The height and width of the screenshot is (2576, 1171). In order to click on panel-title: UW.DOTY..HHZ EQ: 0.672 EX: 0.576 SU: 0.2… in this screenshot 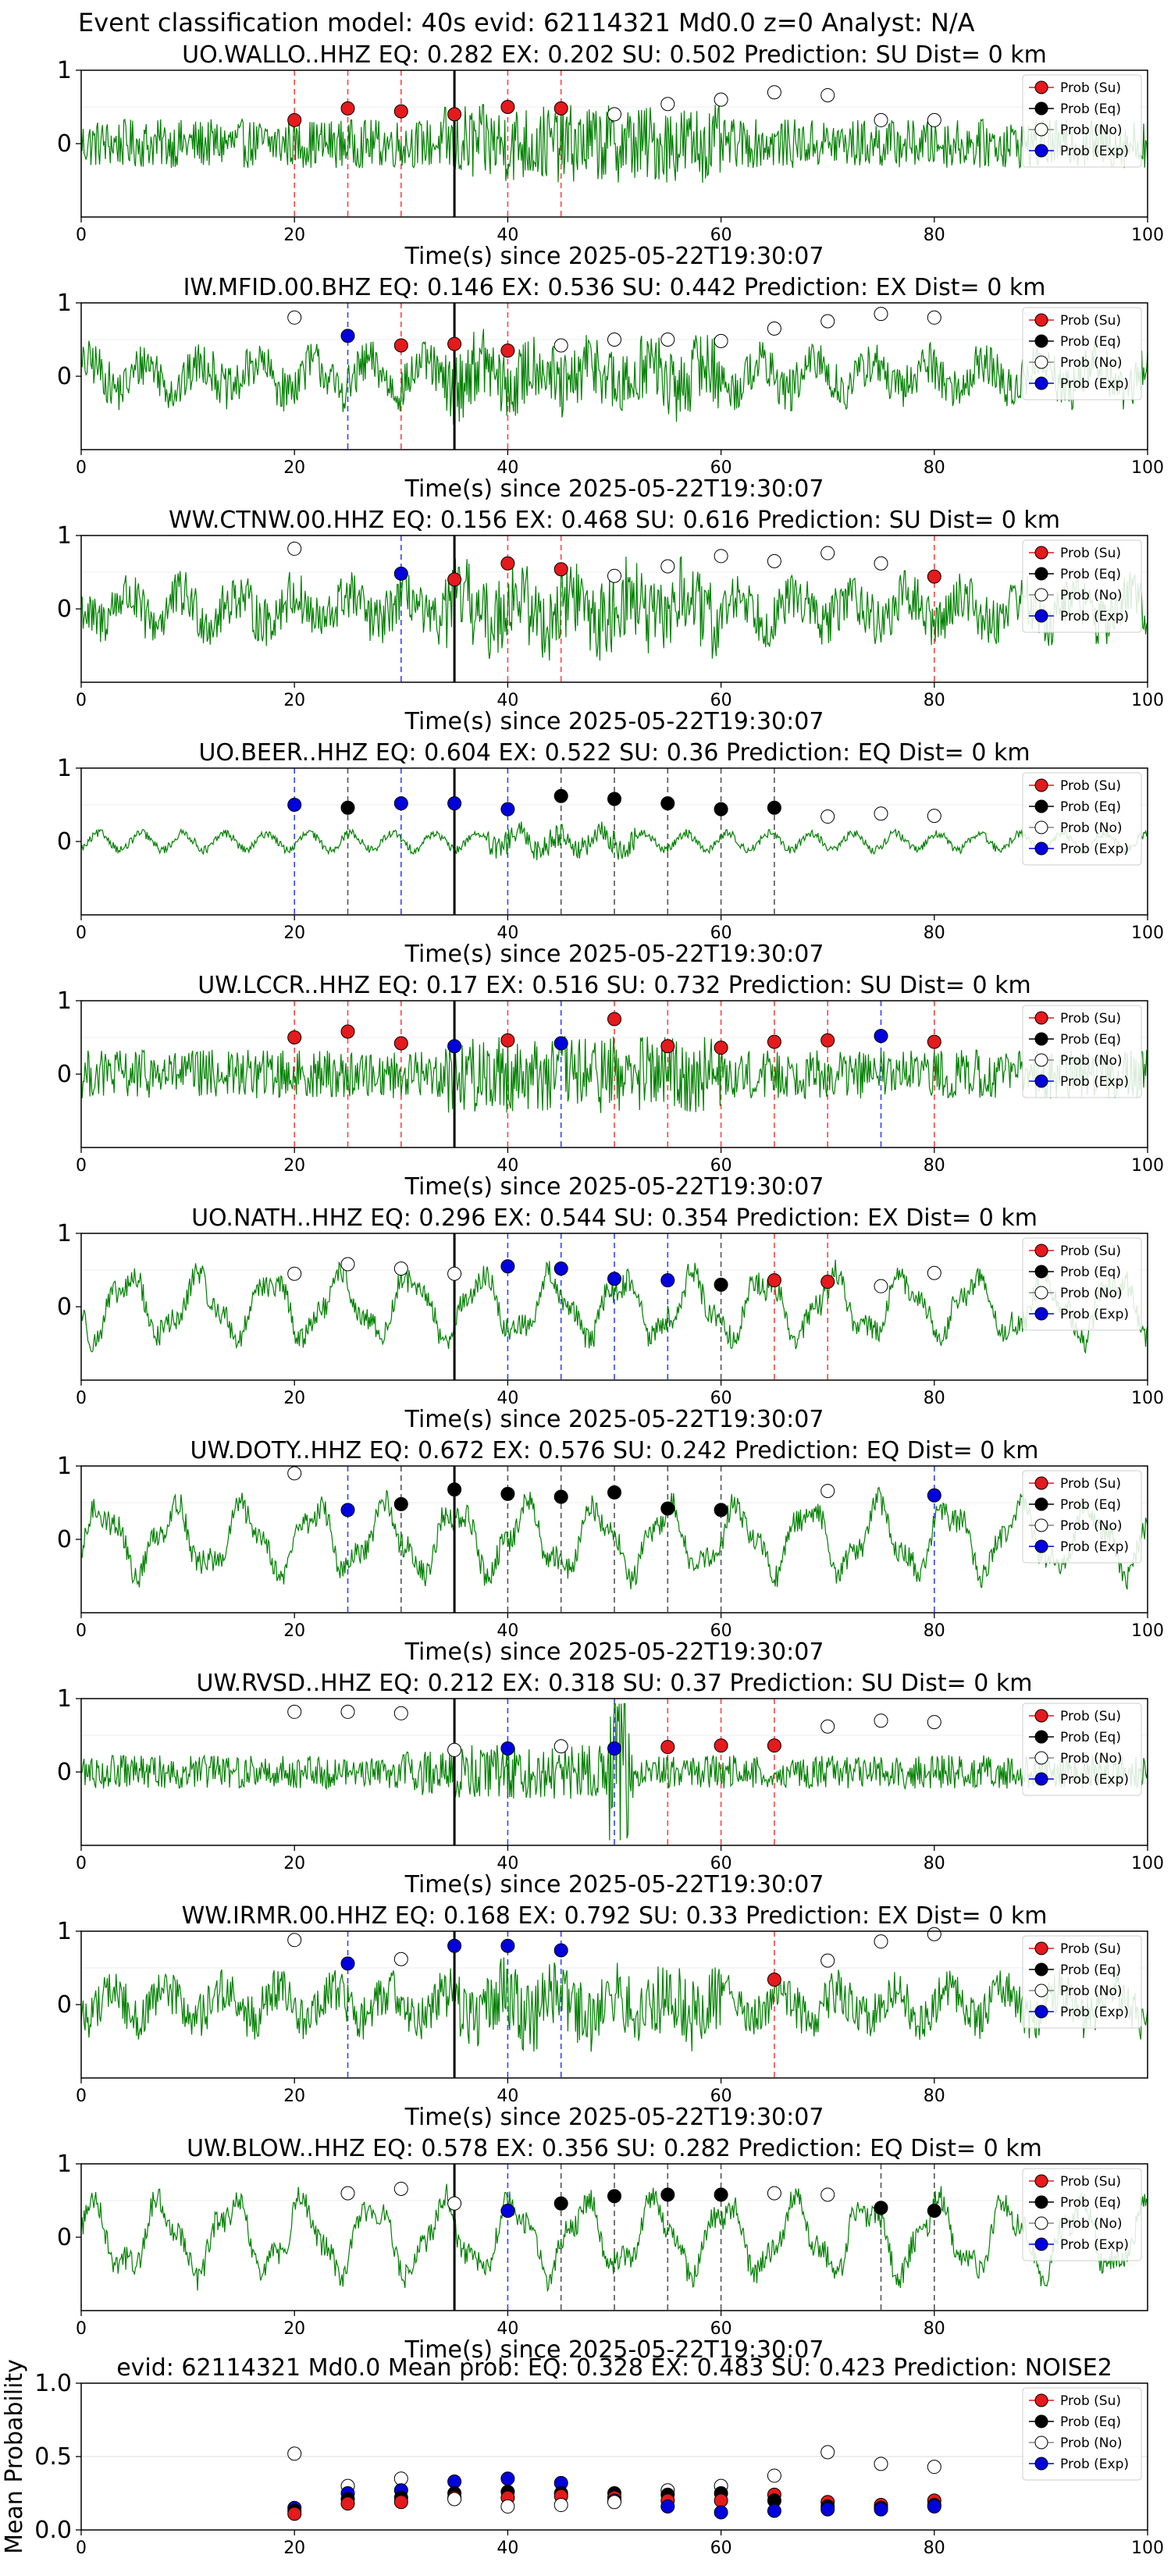, I will do `click(614, 1450)`.